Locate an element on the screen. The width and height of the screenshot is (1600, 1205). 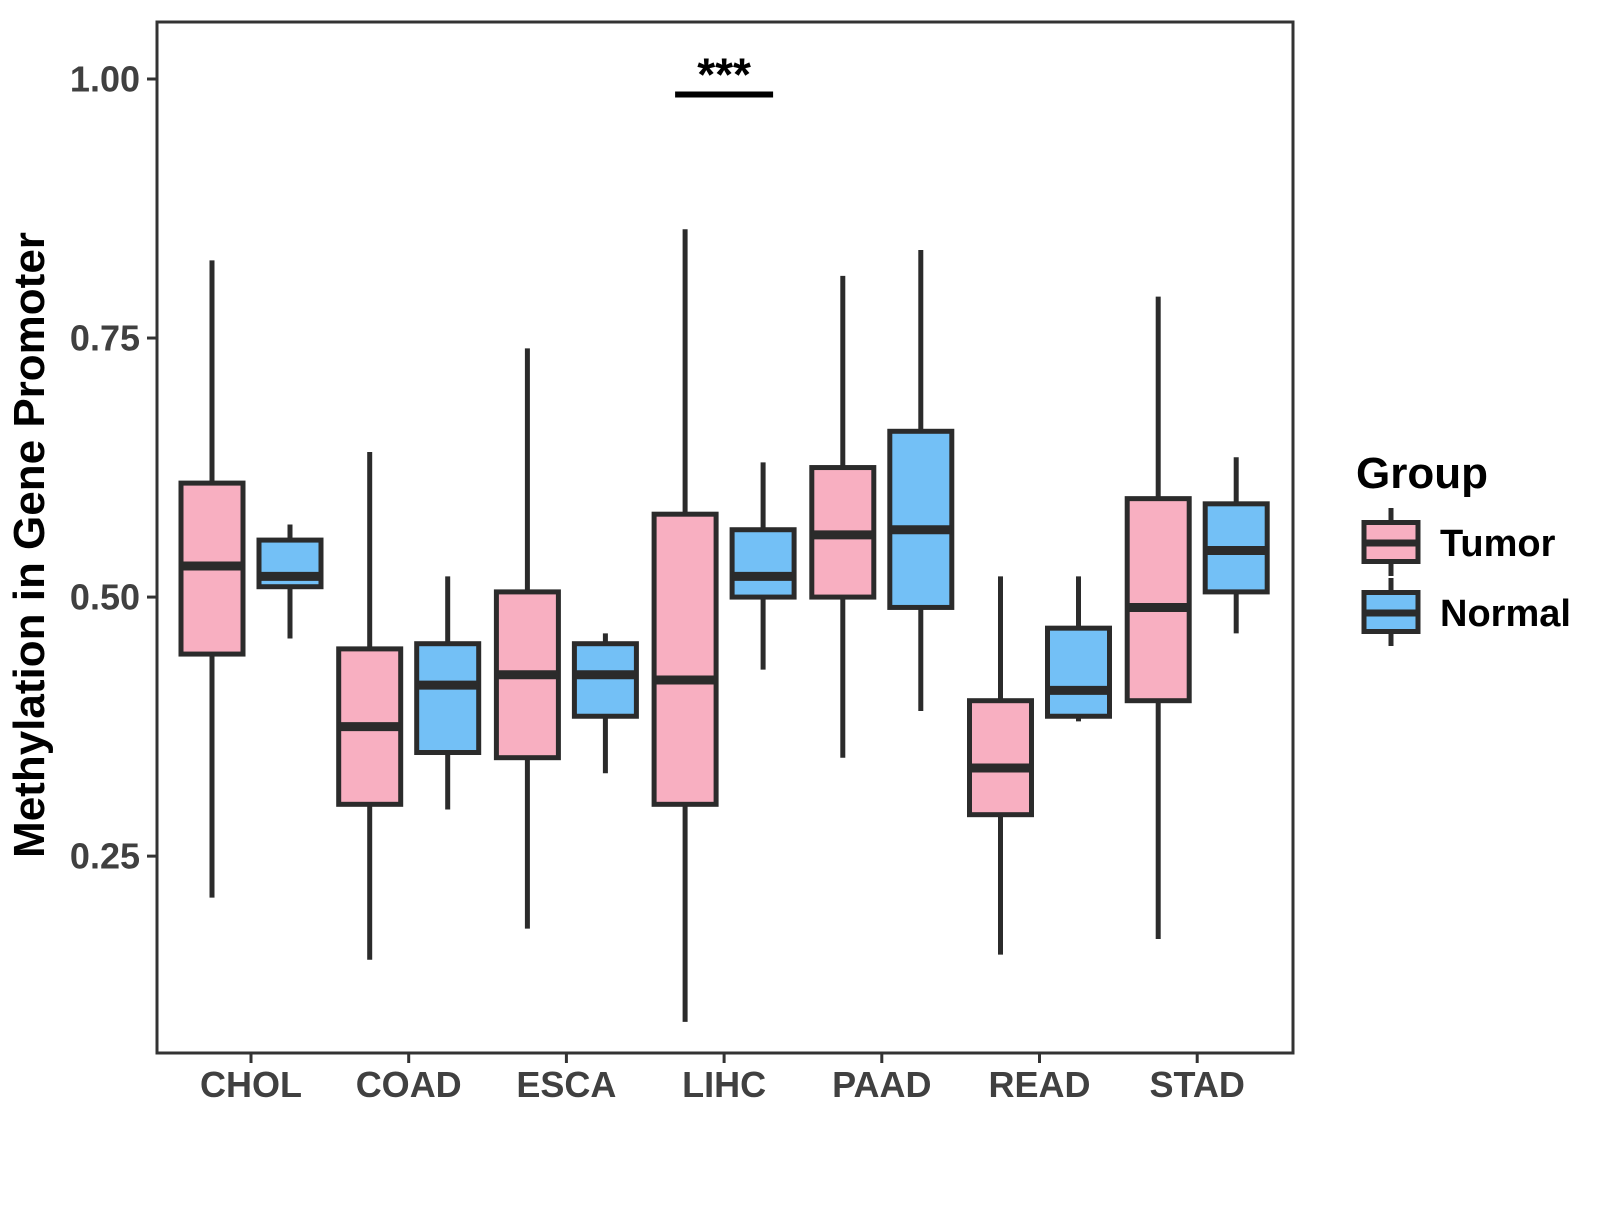
x-tick-label: ESCA is located at coordinates (566, 1084).